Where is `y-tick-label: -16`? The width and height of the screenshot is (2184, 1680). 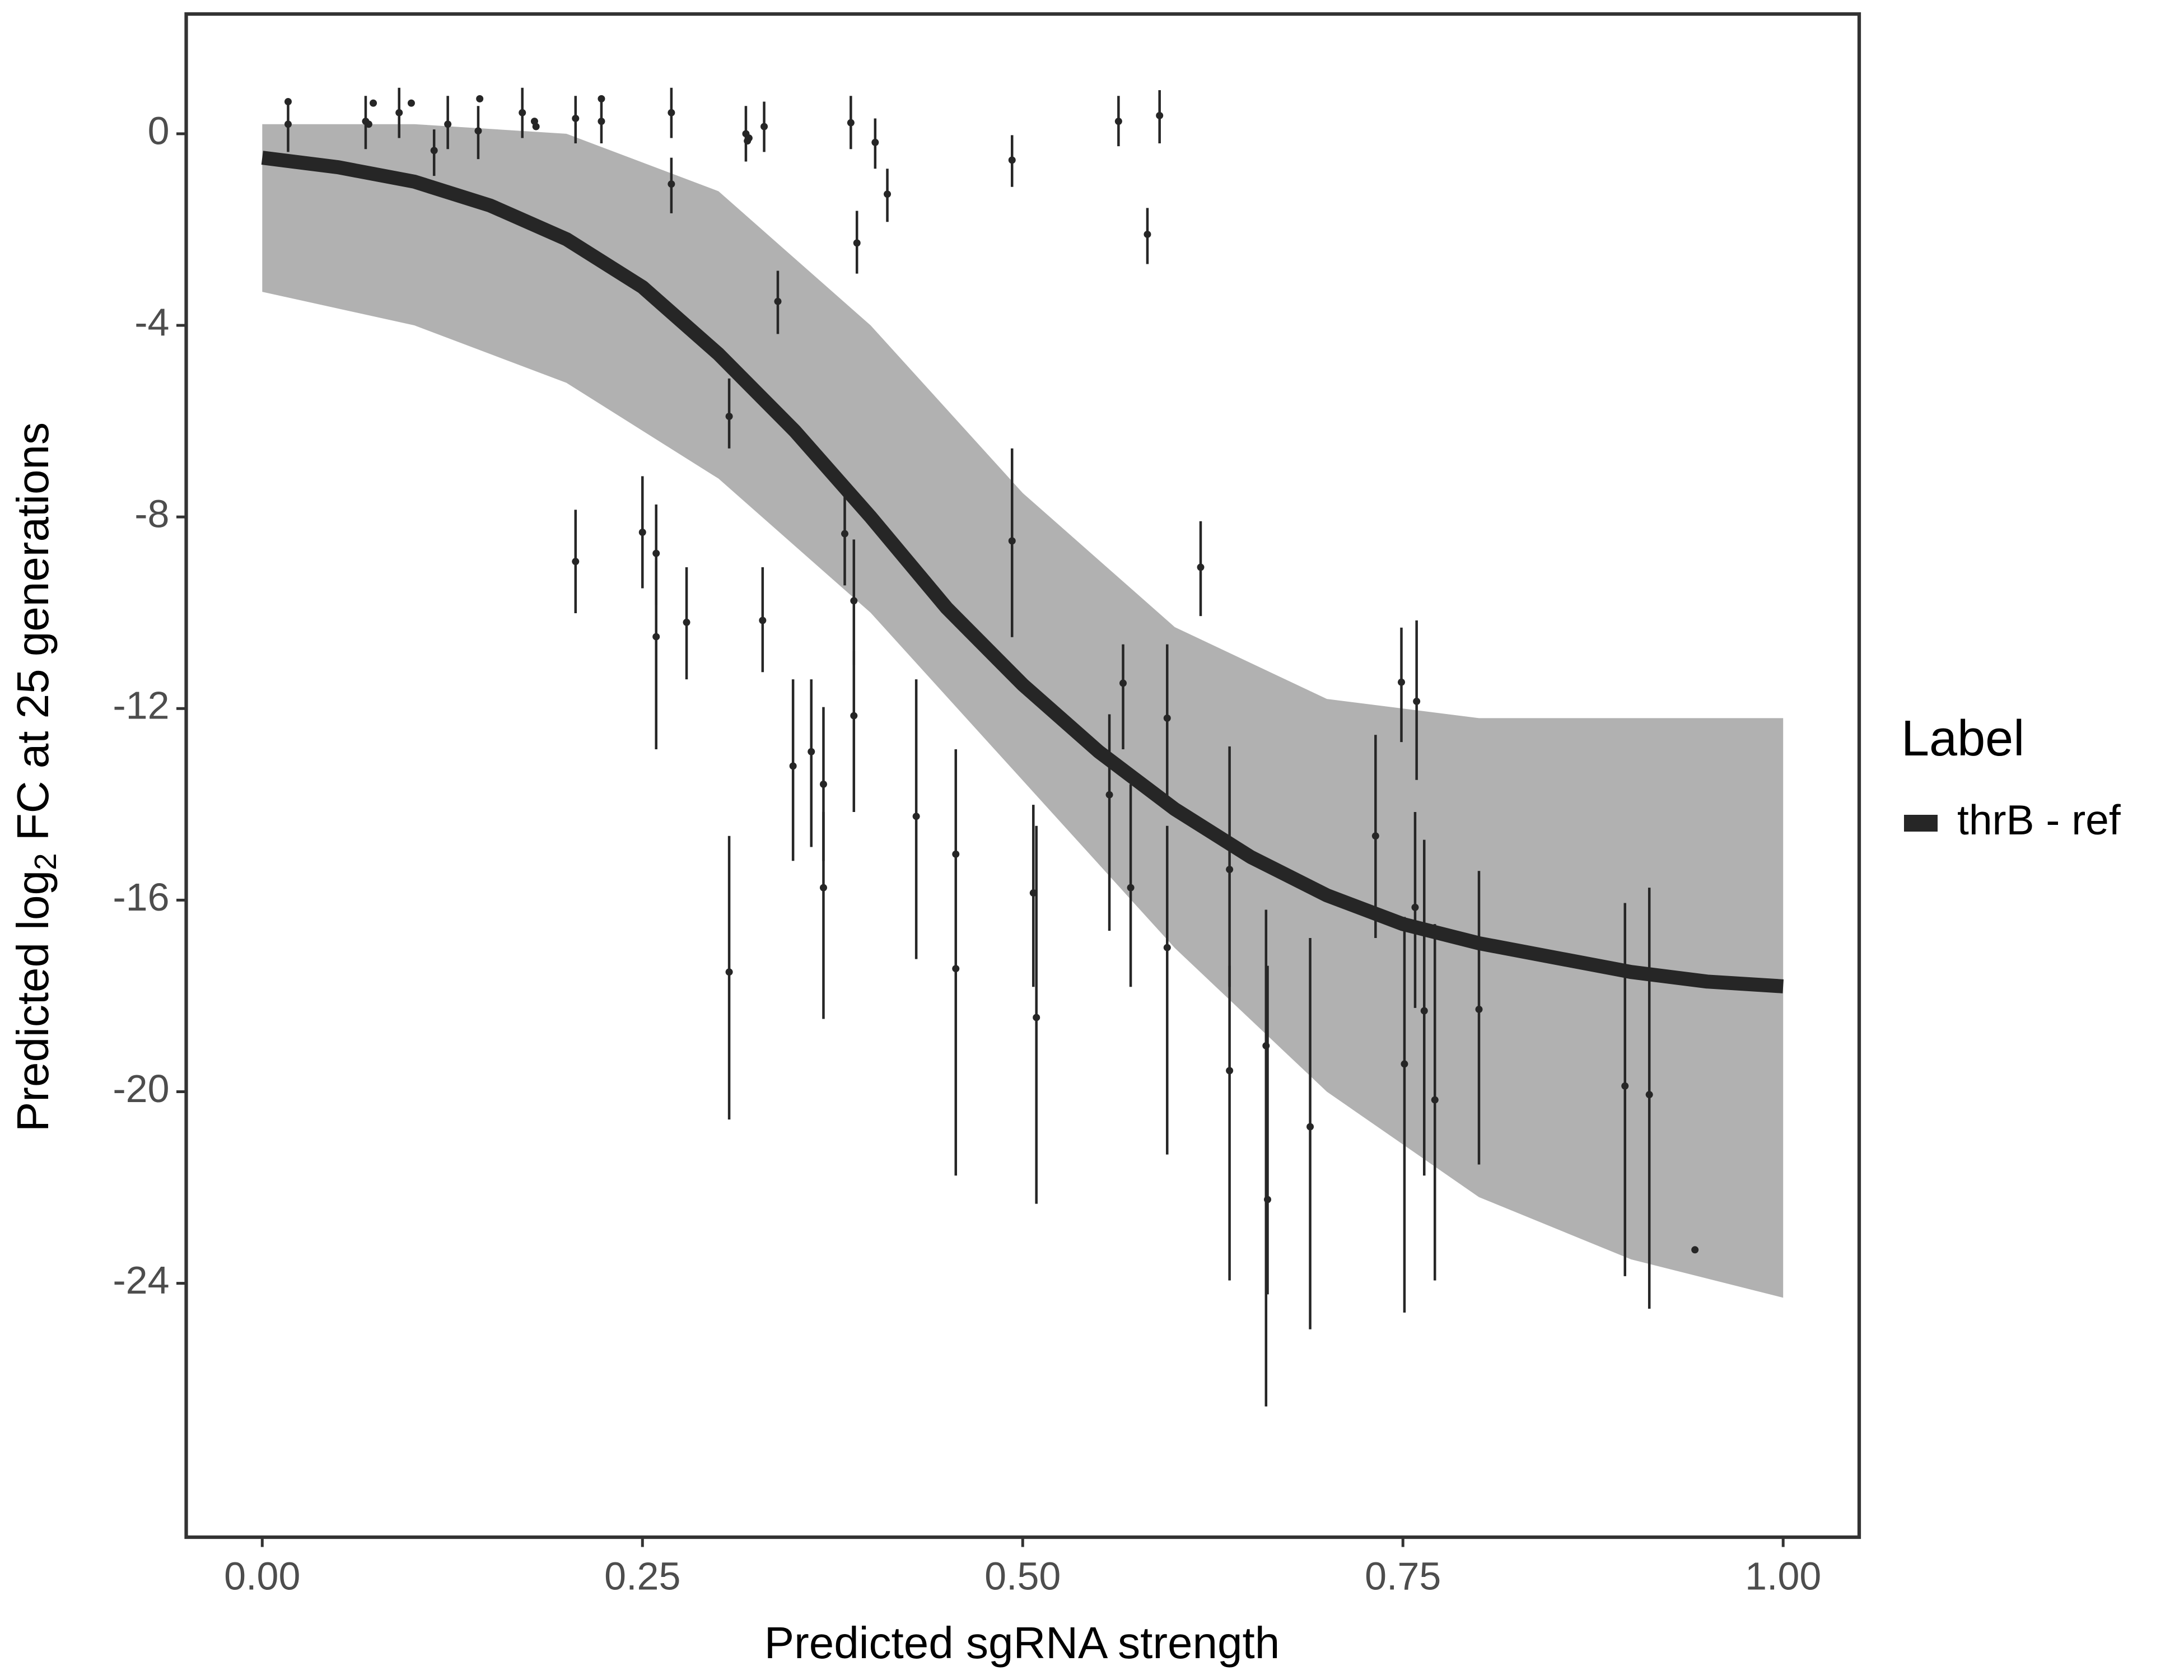
y-tick-label: -16 is located at coordinates (141, 897).